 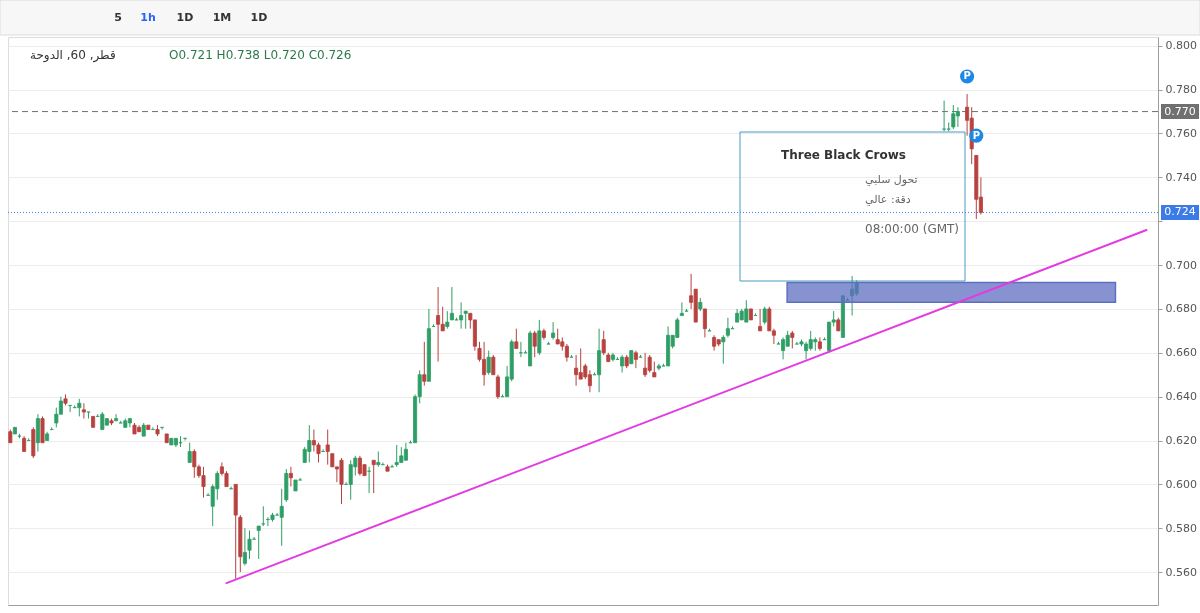 I want to click on y-tick-label: 0.600, so click(x=1181, y=484).